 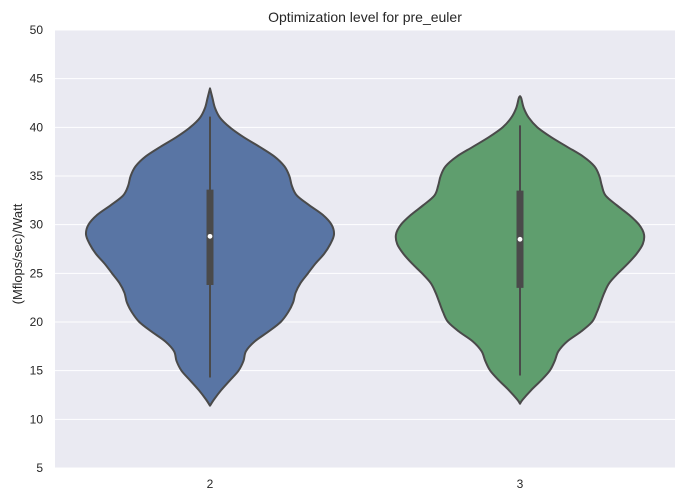 What do you see at coordinates (37, 30) in the screenshot?
I see `y-tick-label: 50` at bounding box center [37, 30].